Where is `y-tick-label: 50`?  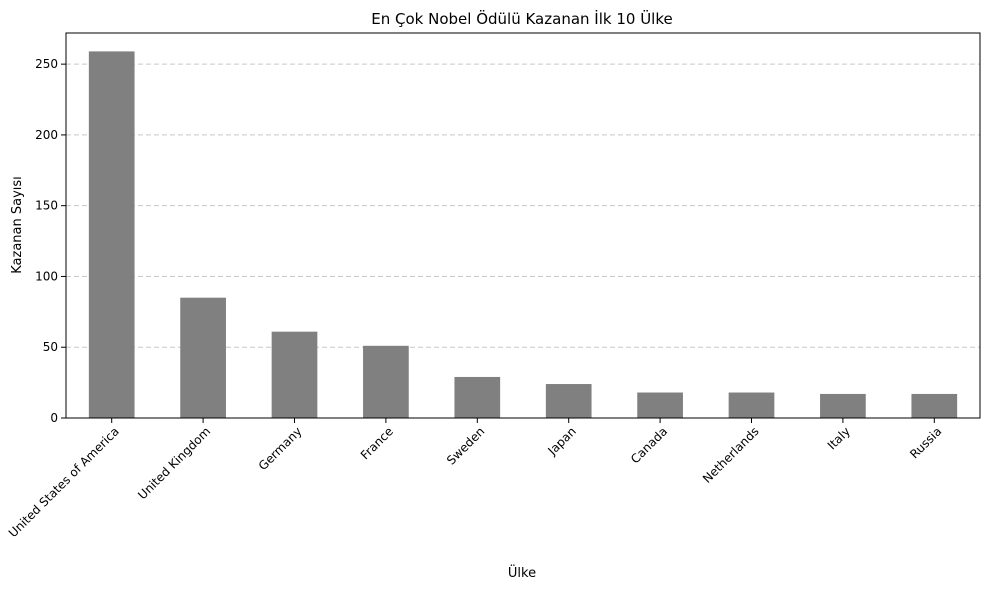
y-tick-label: 50 is located at coordinates (50, 347).